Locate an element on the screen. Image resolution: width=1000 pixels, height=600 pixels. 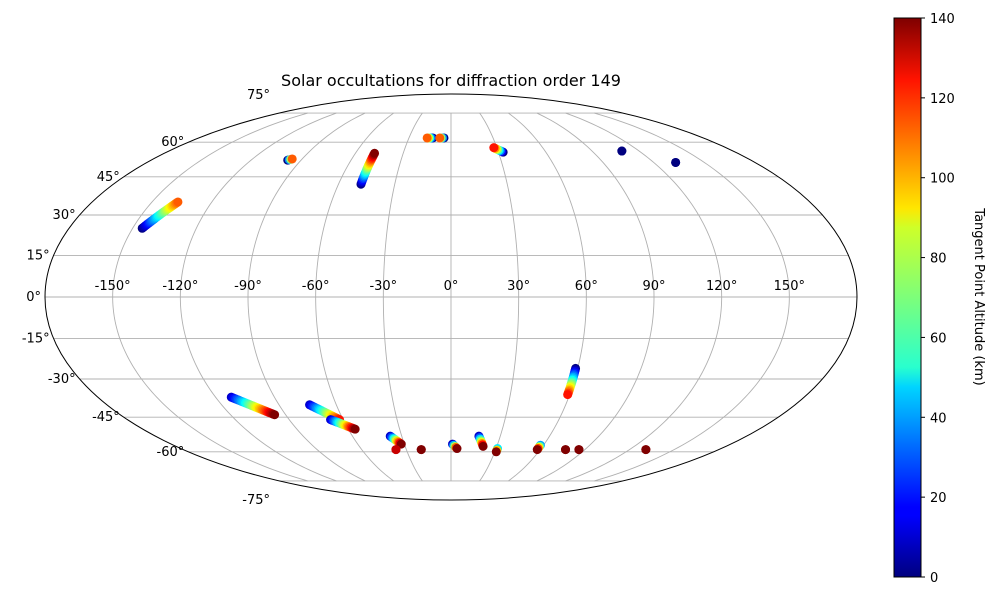
latitude-tick-label: -75° is located at coordinates (256, 500).